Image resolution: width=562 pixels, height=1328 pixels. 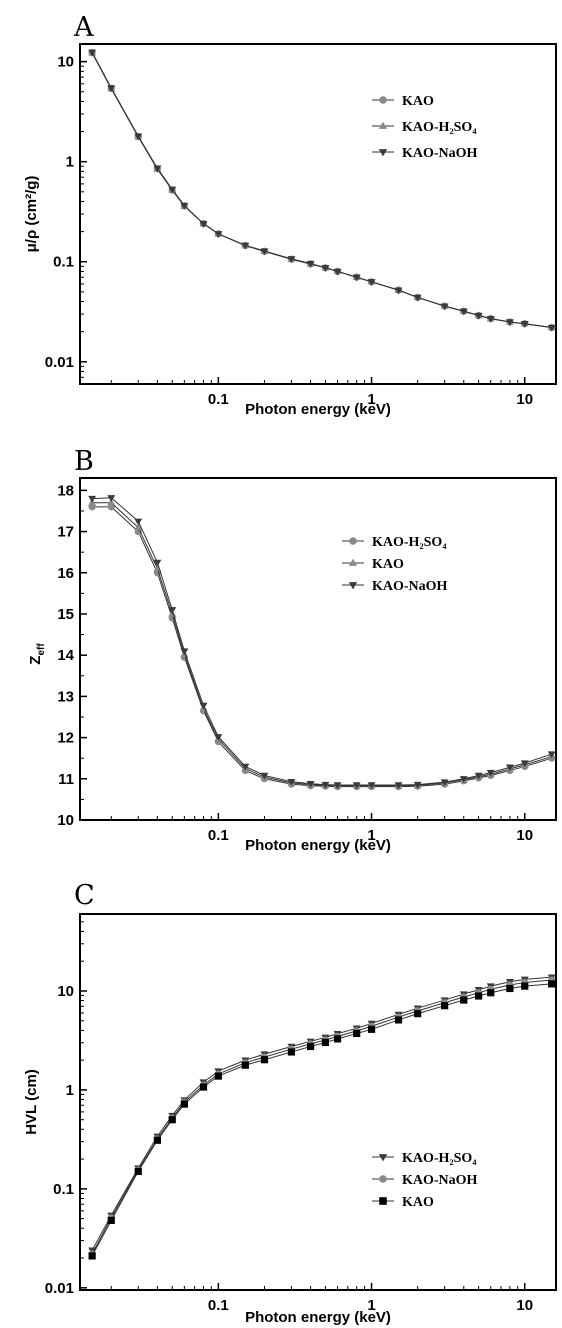 I want to click on y-axis-title-a: μ/ρ (cm²/g), so click(x=31, y=214).